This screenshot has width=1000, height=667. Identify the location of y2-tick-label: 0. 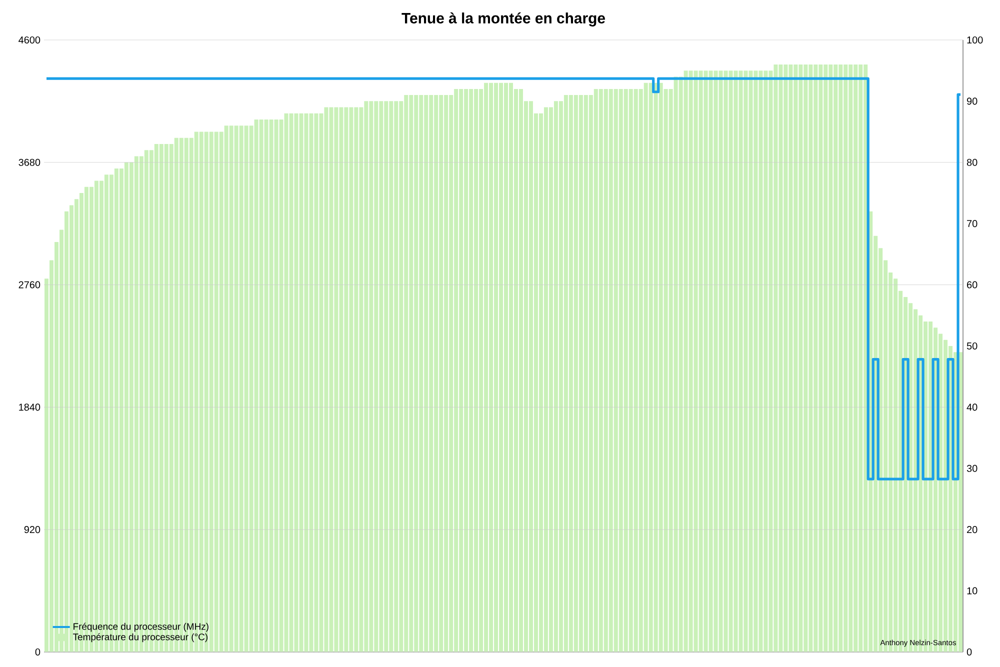
(969, 652).